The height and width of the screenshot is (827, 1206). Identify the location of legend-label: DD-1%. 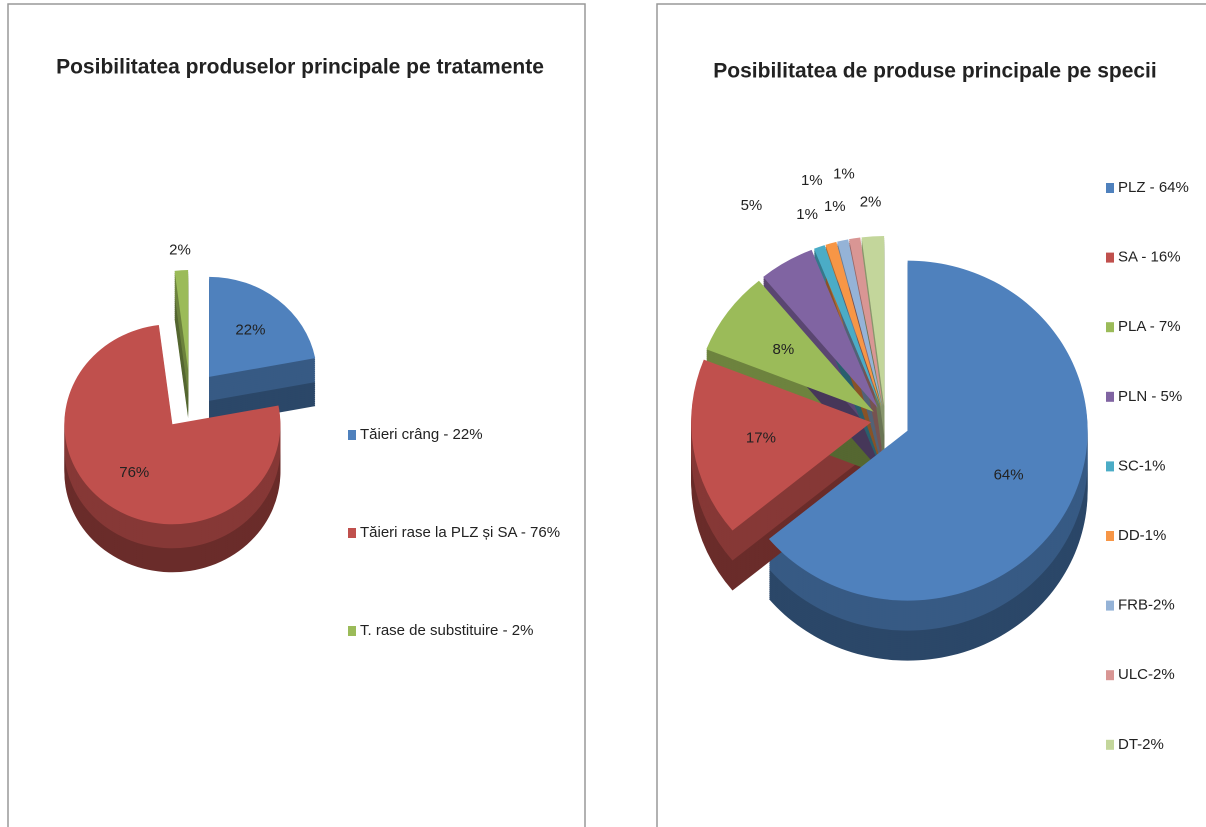
(1142, 535).